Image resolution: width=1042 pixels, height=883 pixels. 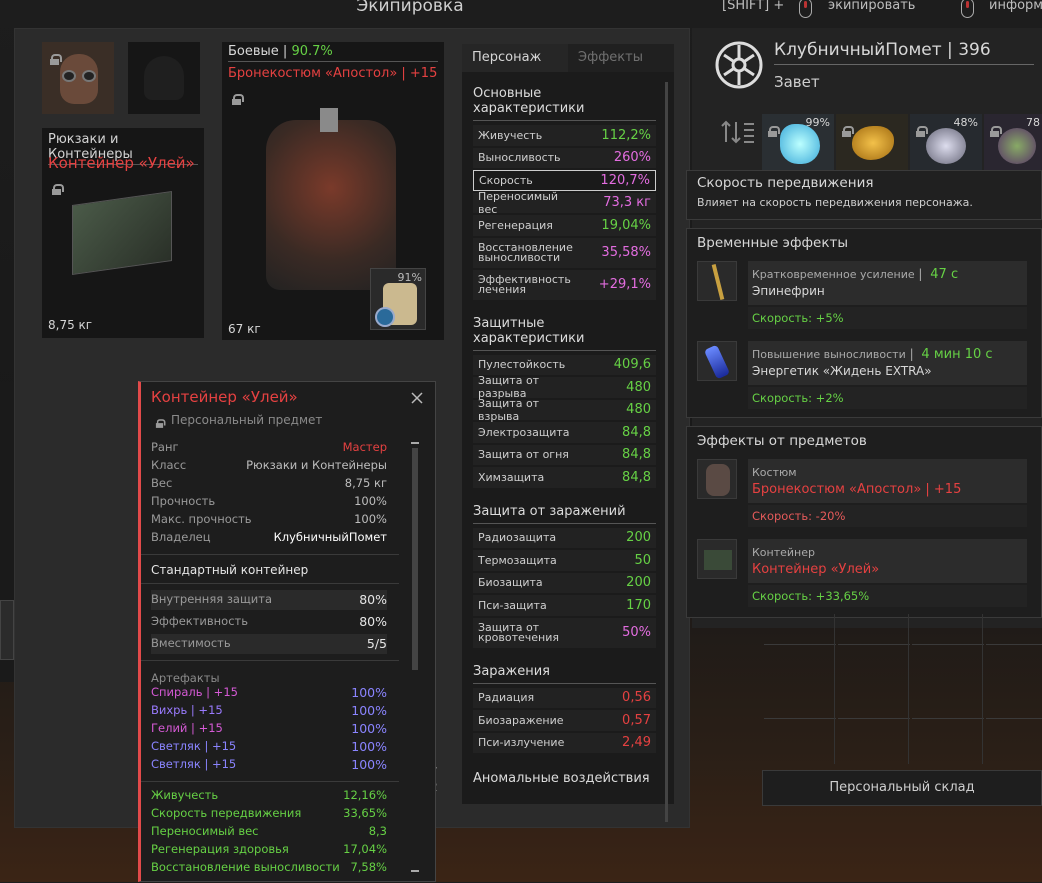 I want to click on inventory-grid, so click(x=902, y=689).